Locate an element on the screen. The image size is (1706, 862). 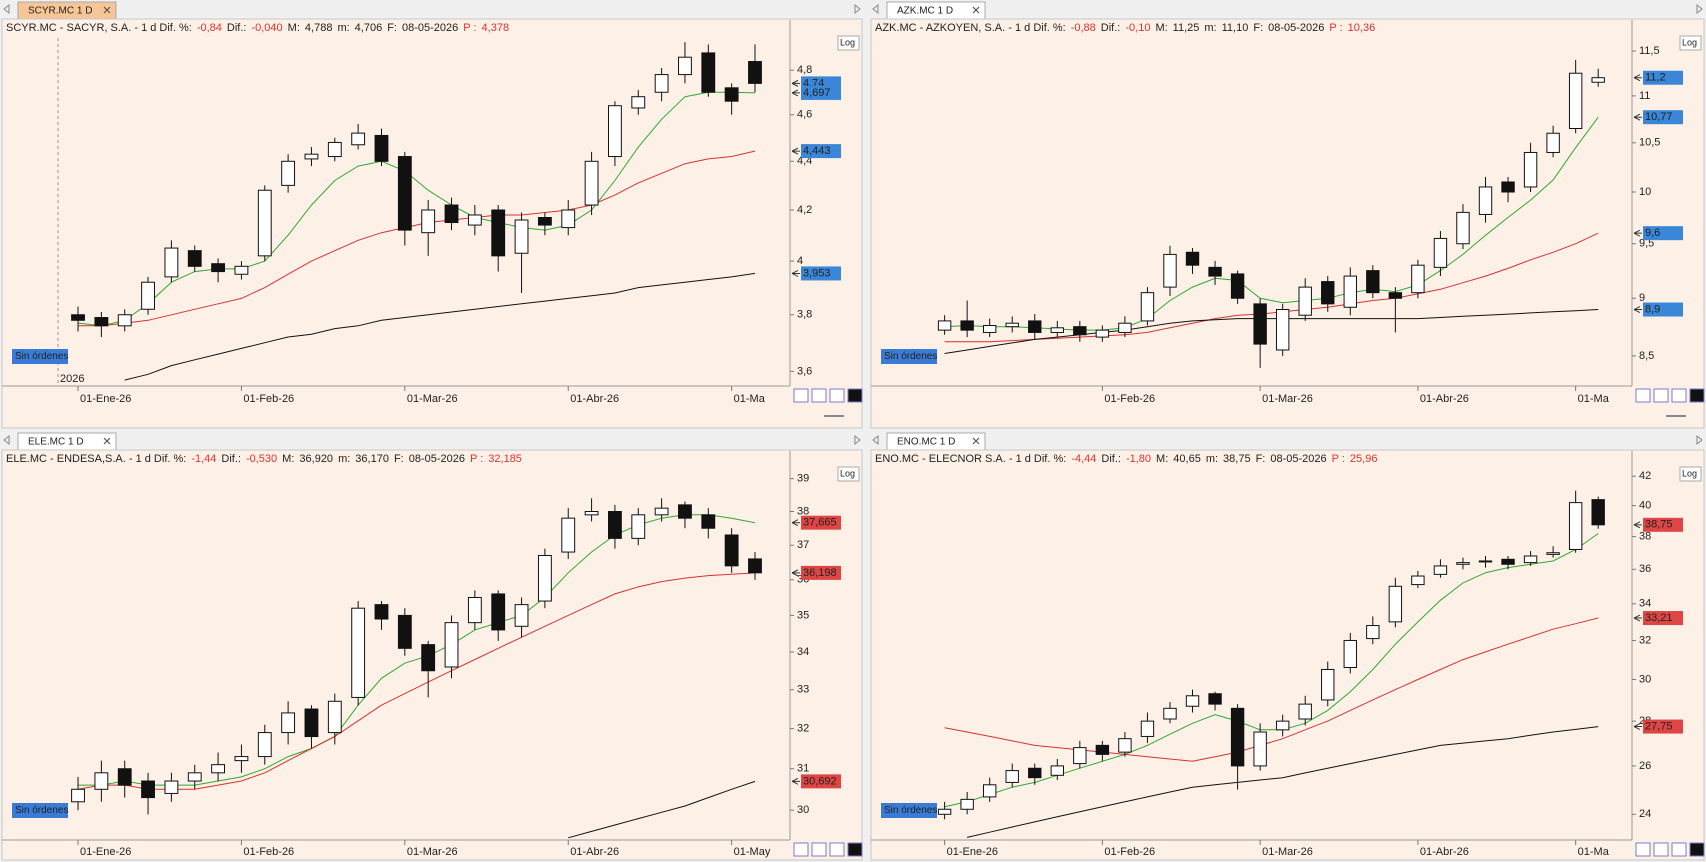
y-tick-label: 24 is located at coordinates (1645, 814).